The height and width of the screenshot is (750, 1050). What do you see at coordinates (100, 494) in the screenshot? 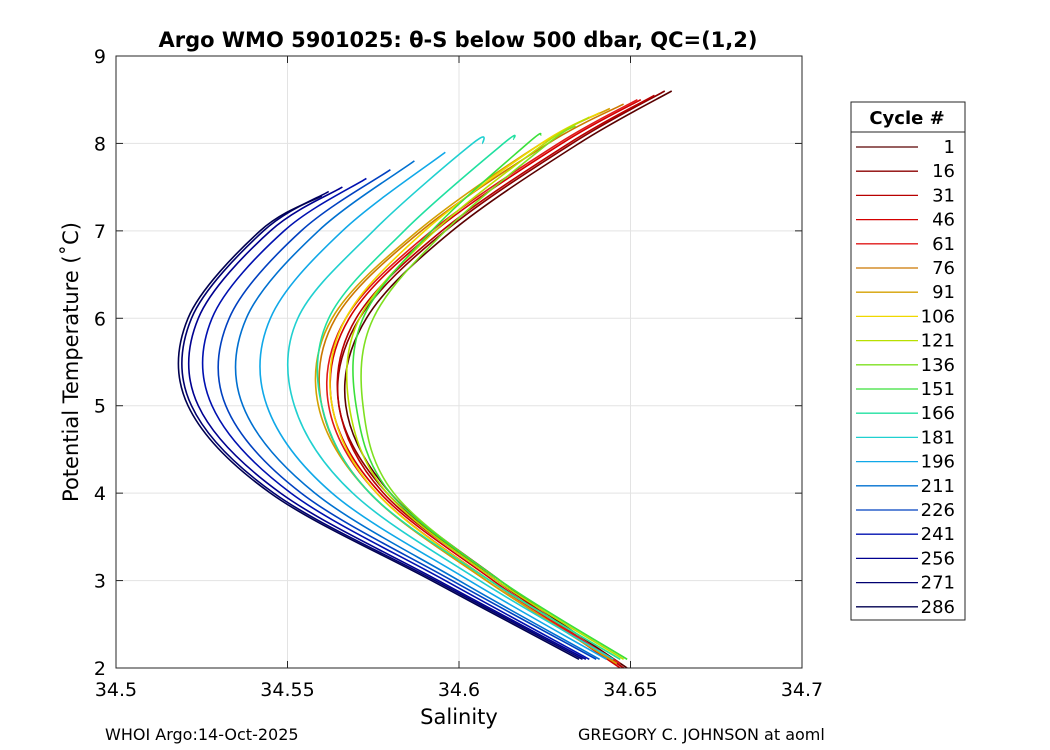
I see `y-tick-label: 4` at bounding box center [100, 494].